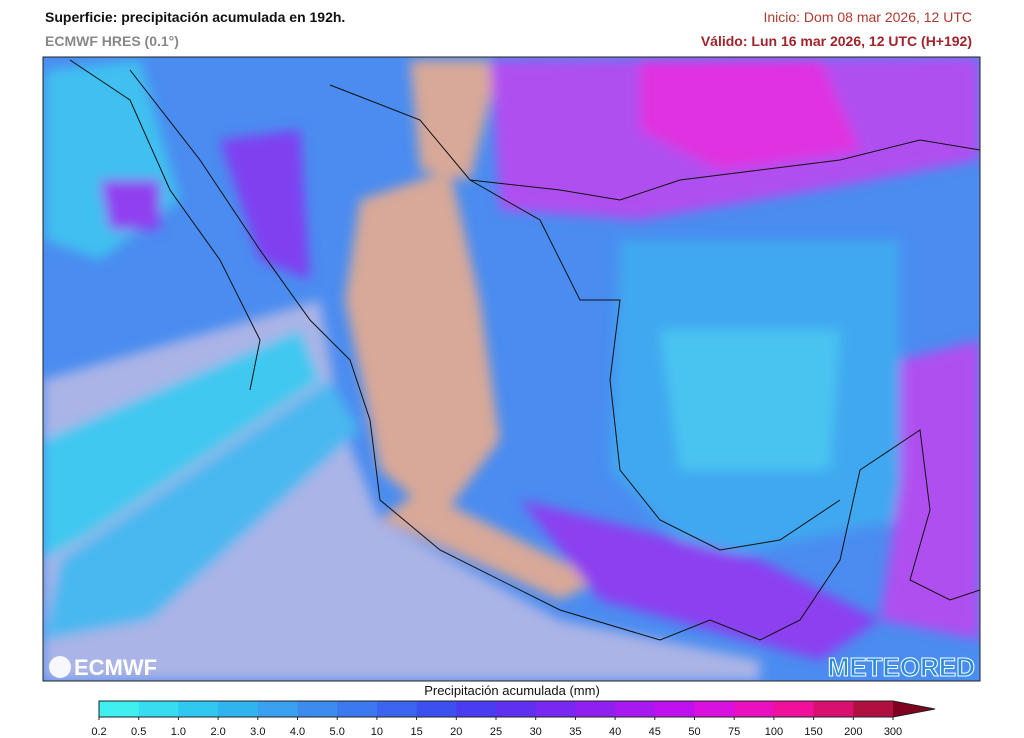 The image size is (1024, 738). I want to click on colorbar-tick-label: 5.0, so click(337, 732).